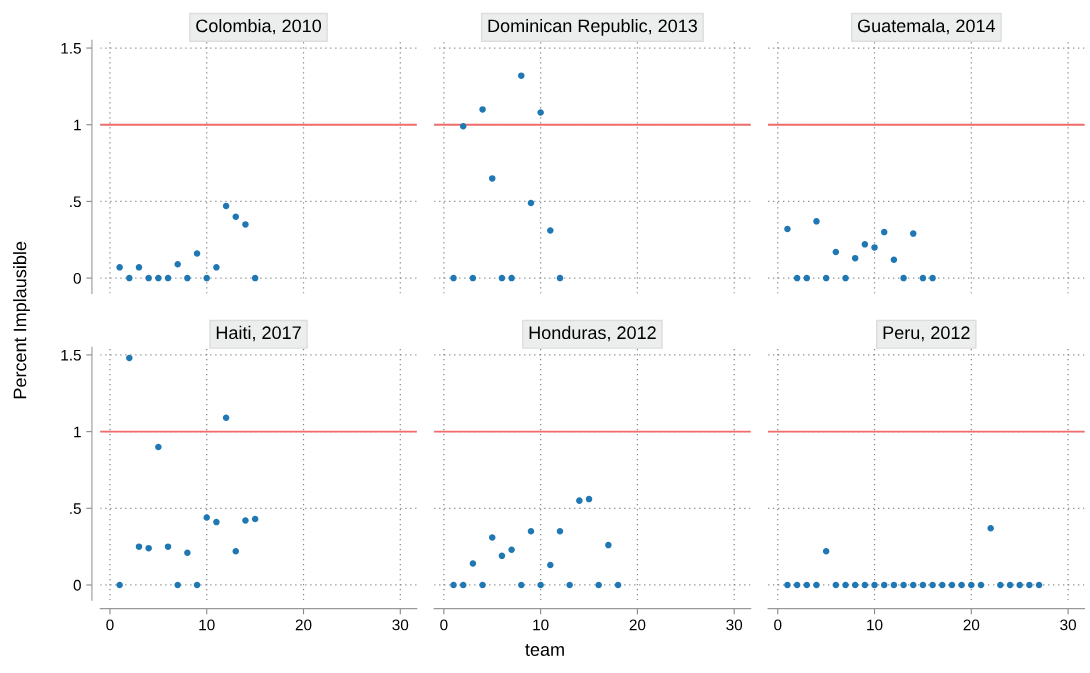  What do you see at coordinates (259, 26) in the screenshot?
I see `chart-title: Colombia, 2010` at bounding box center [259, 26].